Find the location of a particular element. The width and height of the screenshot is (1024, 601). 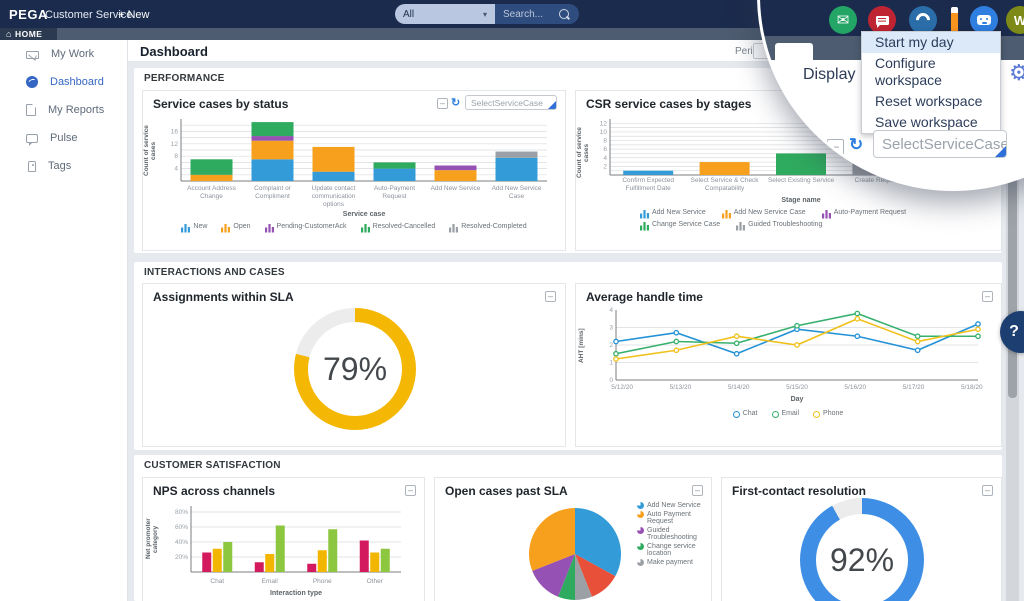

svg-text: 40% is located at coordinates (181, 542).